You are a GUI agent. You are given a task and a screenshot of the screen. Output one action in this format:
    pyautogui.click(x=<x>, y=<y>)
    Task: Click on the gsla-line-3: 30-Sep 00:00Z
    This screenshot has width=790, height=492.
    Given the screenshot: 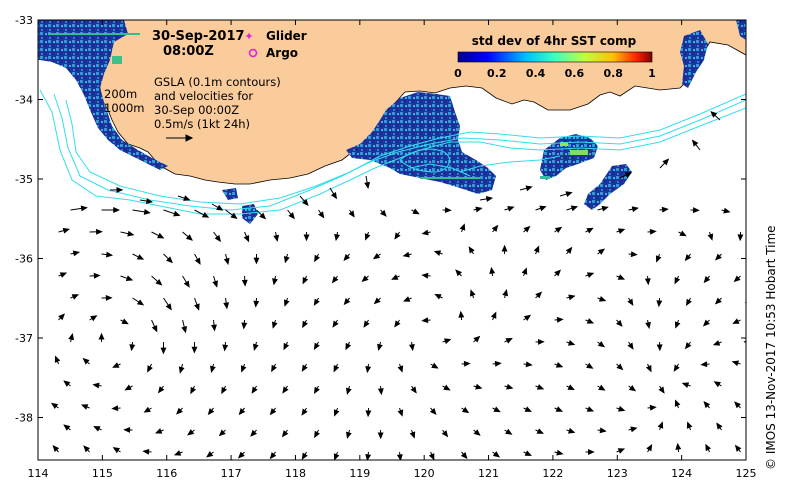 What is the action you would take?
    pyautogui.click(x=196, y=110)
    